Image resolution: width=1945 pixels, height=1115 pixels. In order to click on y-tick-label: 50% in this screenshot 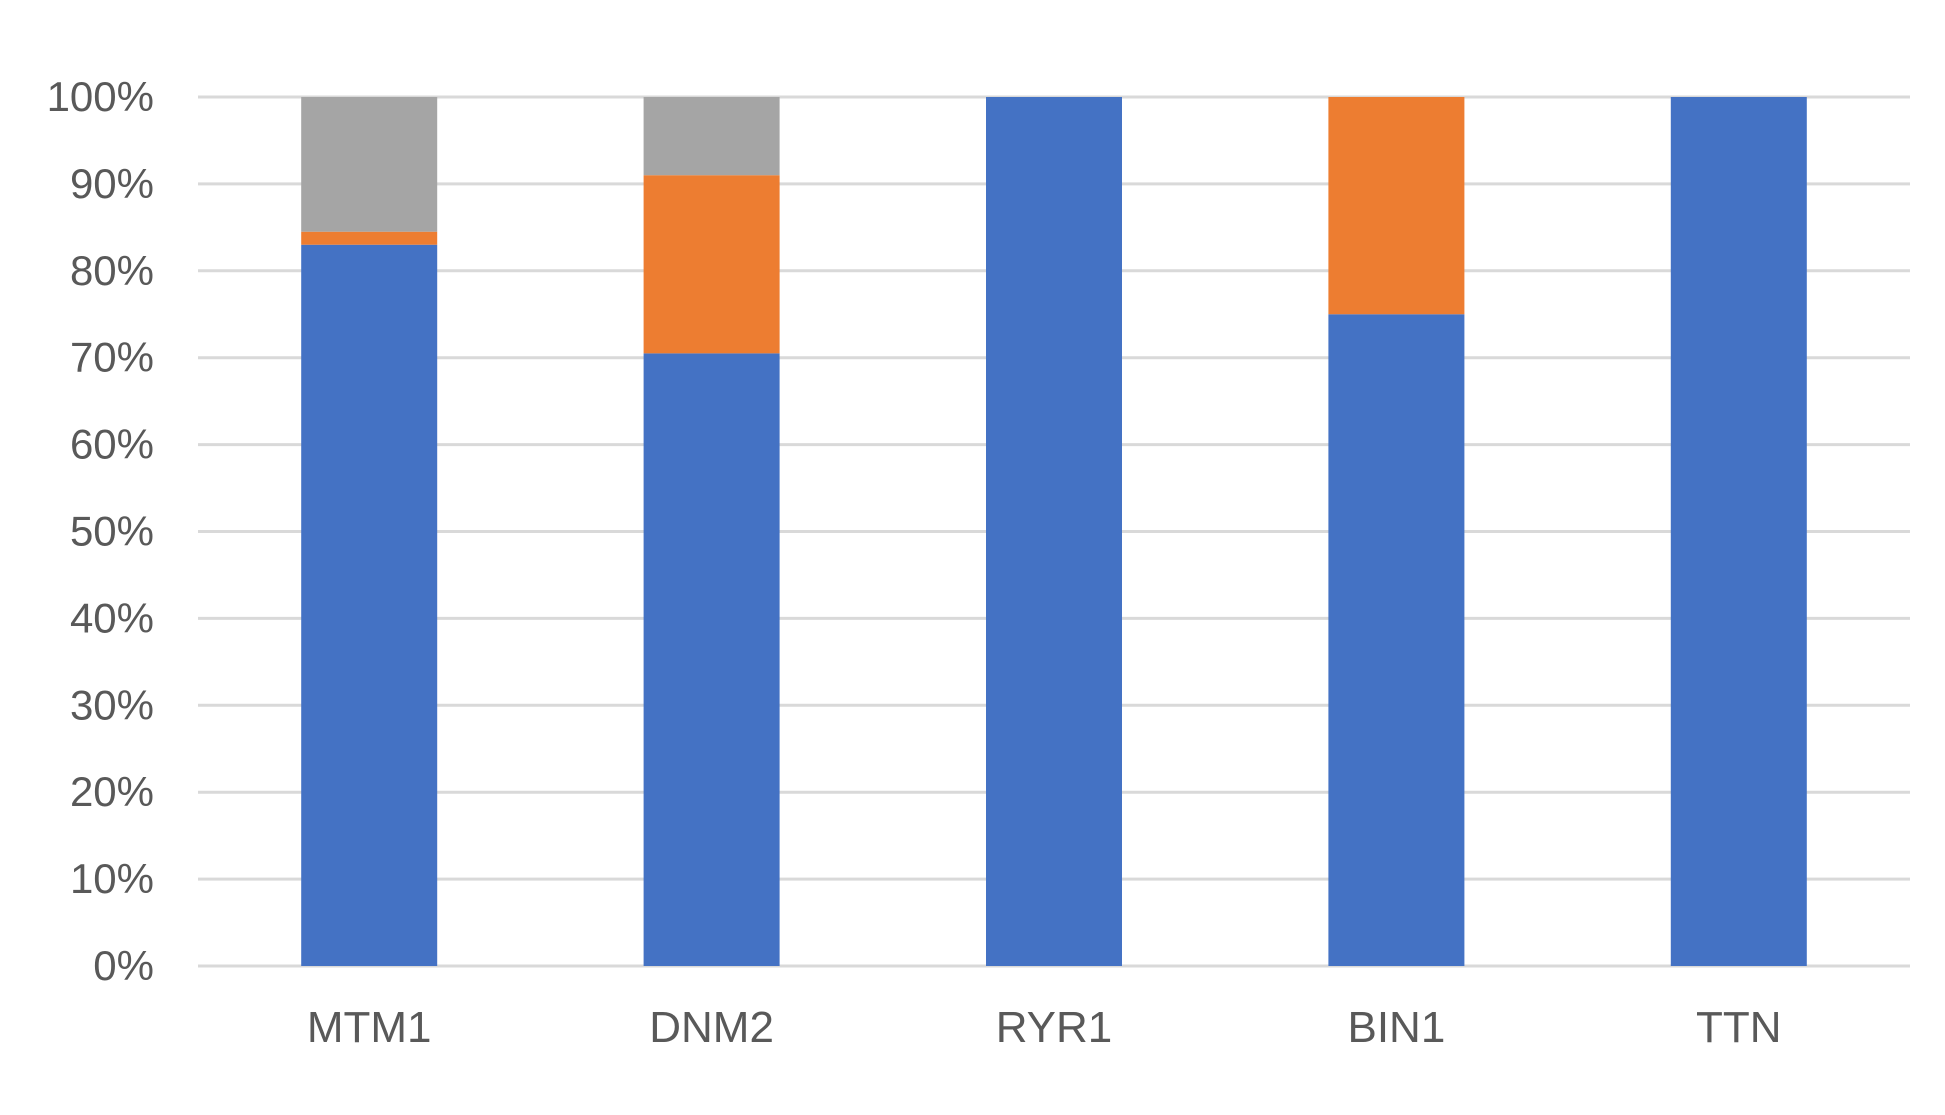, I will do `click(112, 531)`.